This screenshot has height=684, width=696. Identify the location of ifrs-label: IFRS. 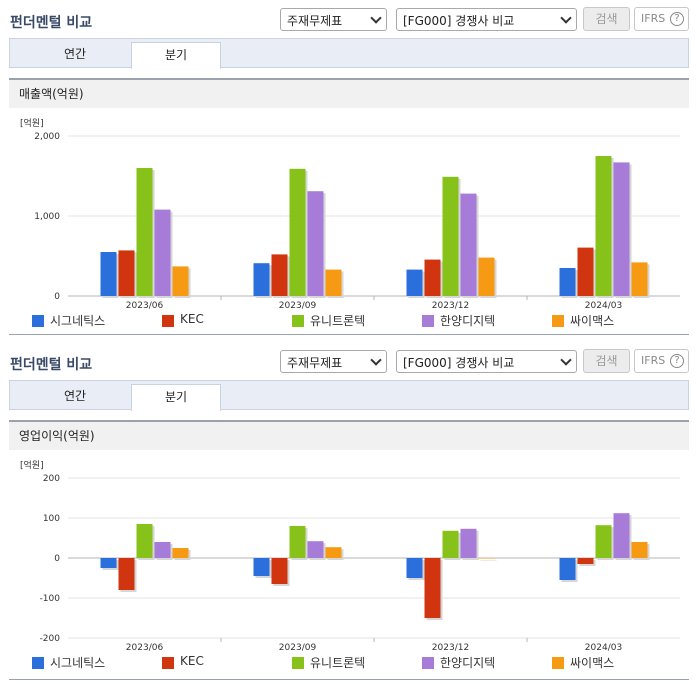
(653, 18).